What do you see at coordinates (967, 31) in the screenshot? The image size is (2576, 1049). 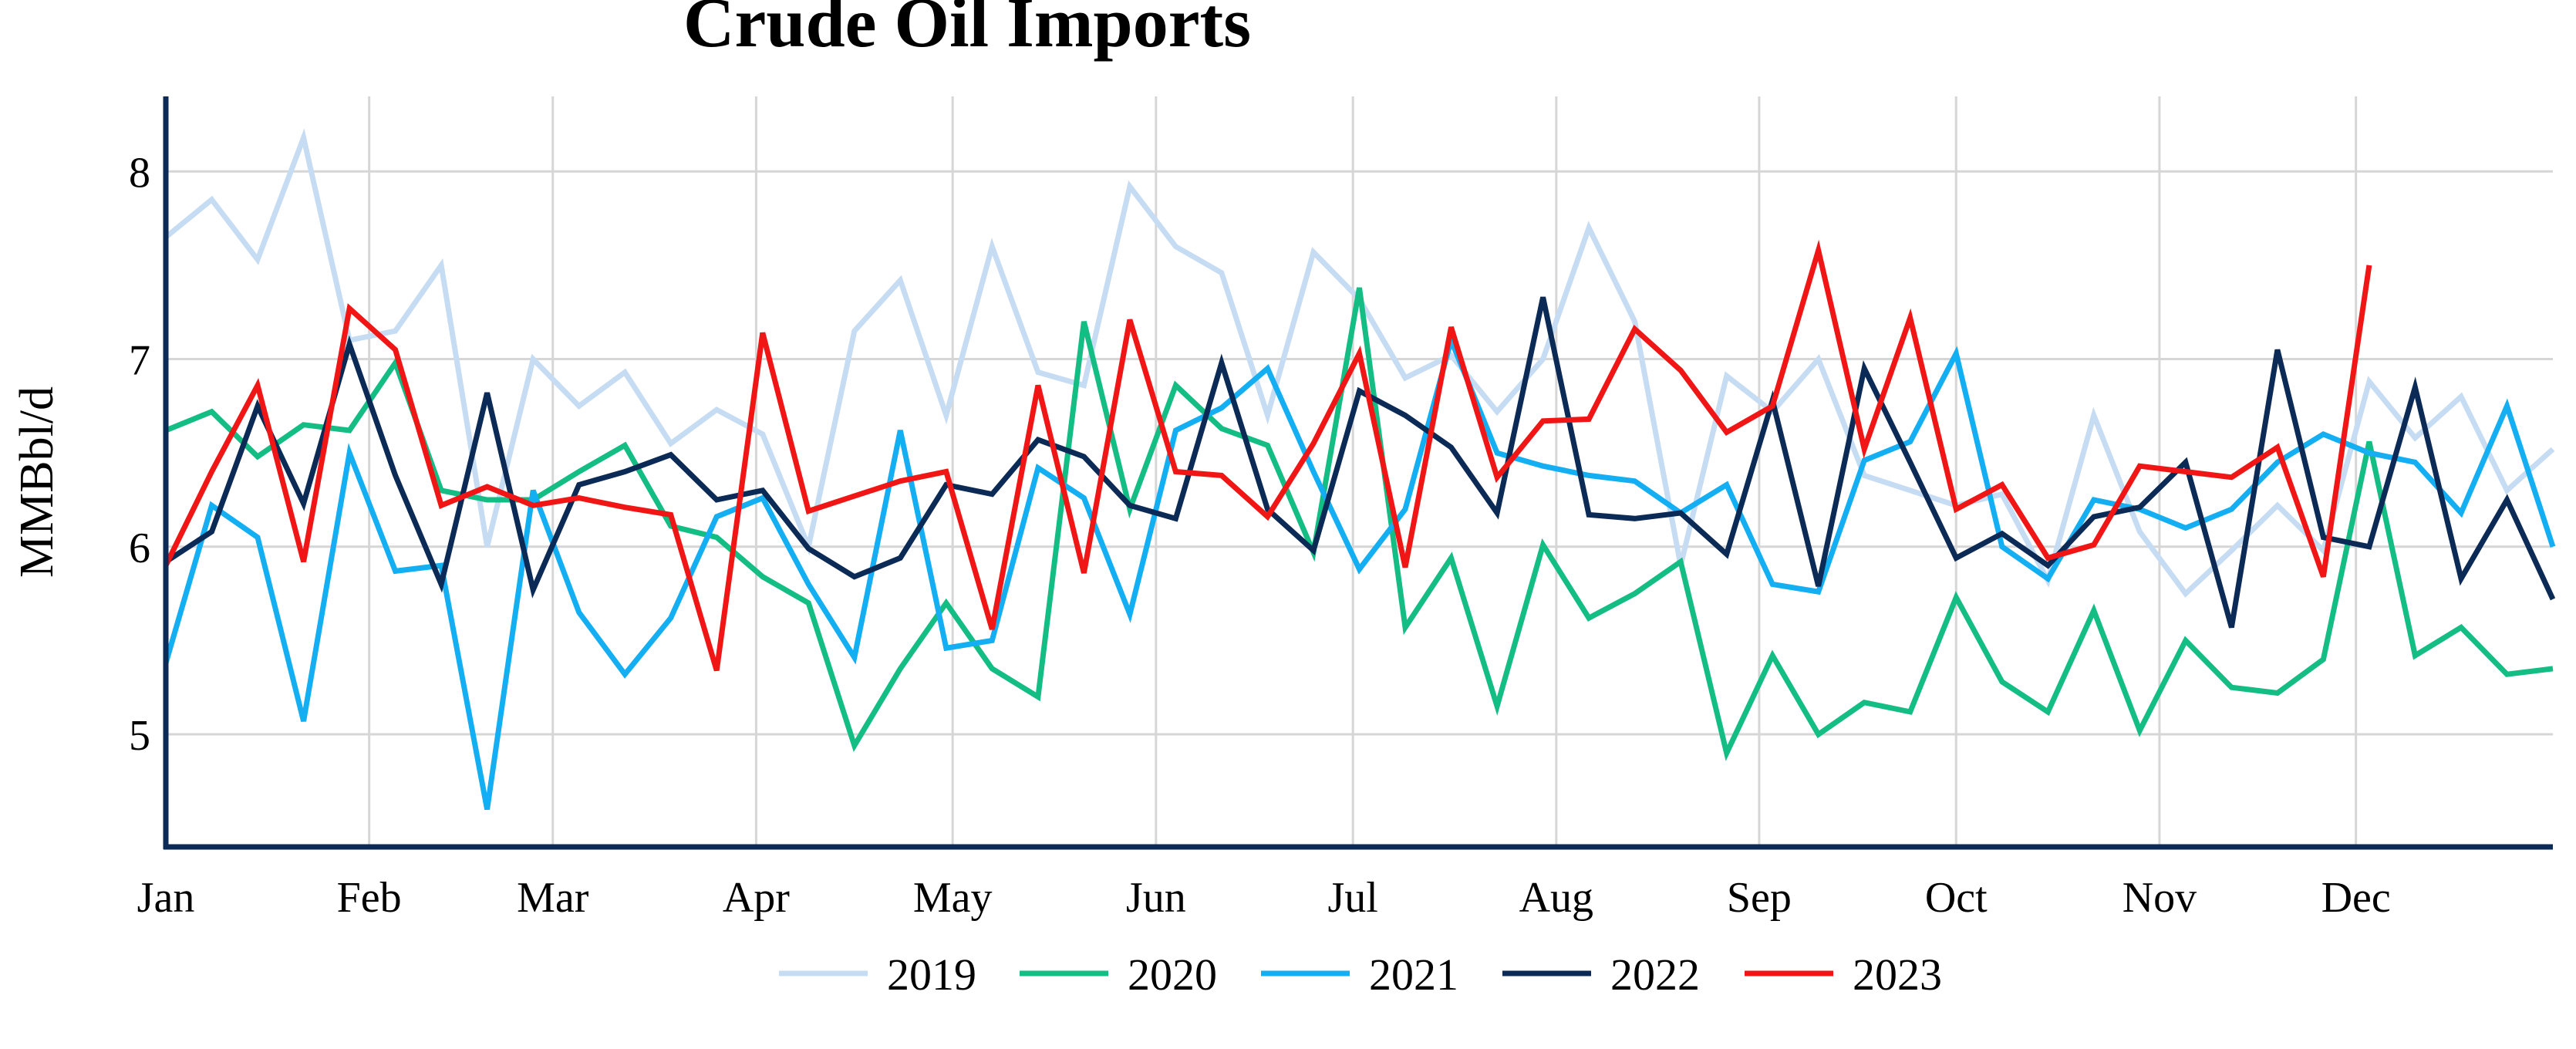 I see `chart-title: Crude Oil Imports` at bounding box center [967, 31].